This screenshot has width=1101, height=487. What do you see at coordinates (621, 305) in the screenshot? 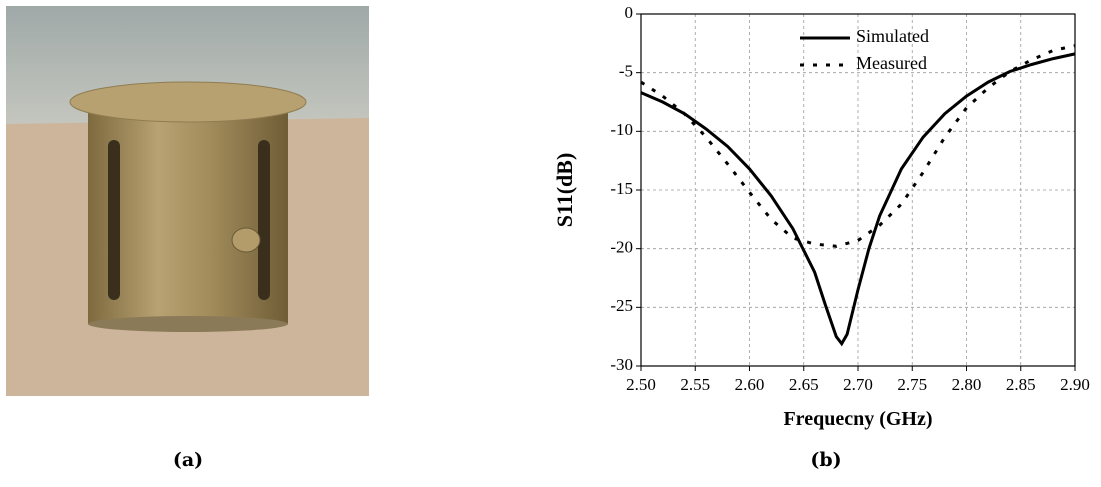
I see `y-tick-label: -25` at bounding box center [621, 305].